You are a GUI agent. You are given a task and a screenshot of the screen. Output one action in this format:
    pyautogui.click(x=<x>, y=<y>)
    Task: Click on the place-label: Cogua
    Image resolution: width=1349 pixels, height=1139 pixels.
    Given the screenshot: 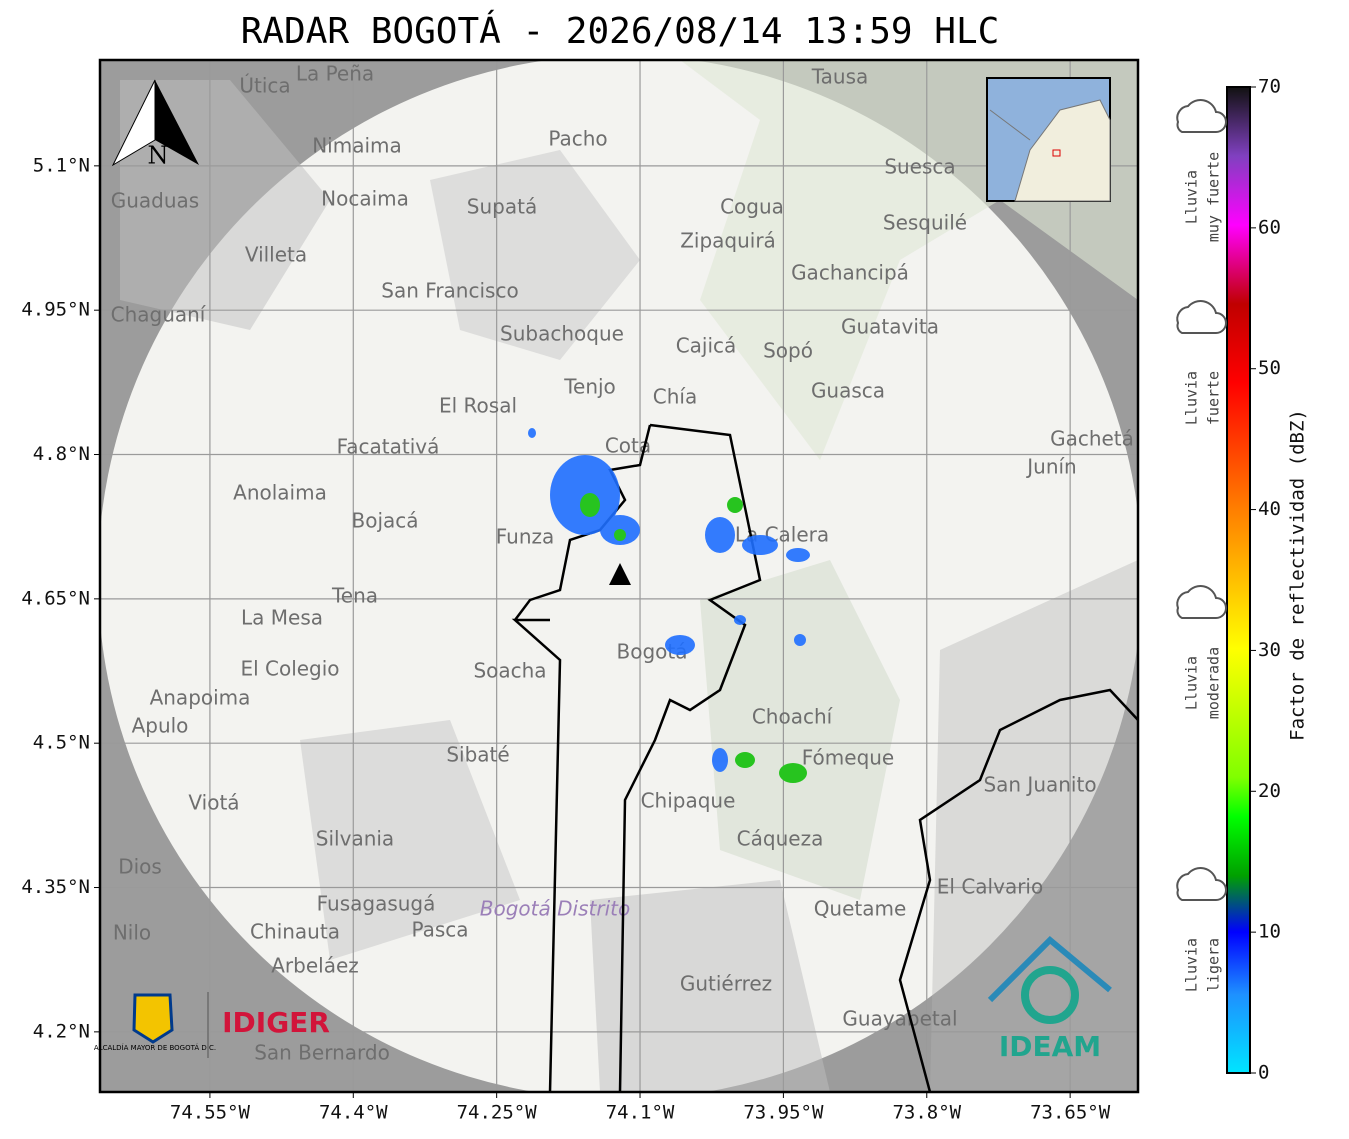 What is the action you would take?
    pyautogui.click(x=752, y=207)
    